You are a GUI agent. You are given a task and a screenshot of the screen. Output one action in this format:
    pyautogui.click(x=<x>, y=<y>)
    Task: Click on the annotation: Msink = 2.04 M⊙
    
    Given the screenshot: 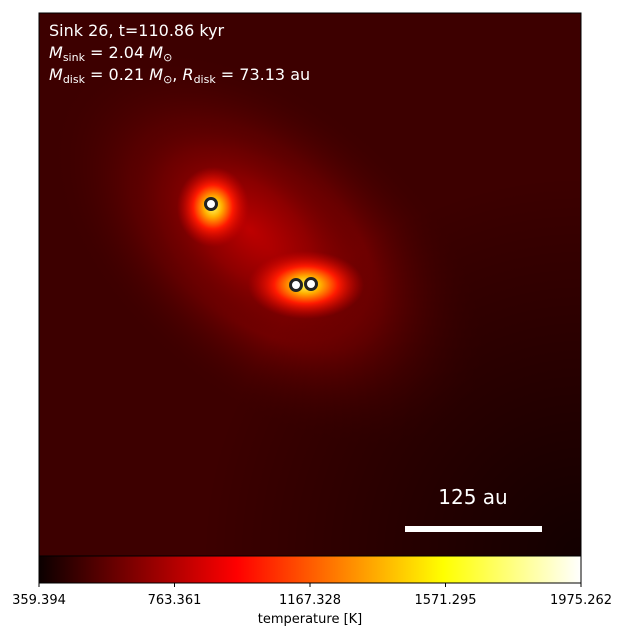 What is the action you would take?
    pyautogui.click(x=110, y=53)
    